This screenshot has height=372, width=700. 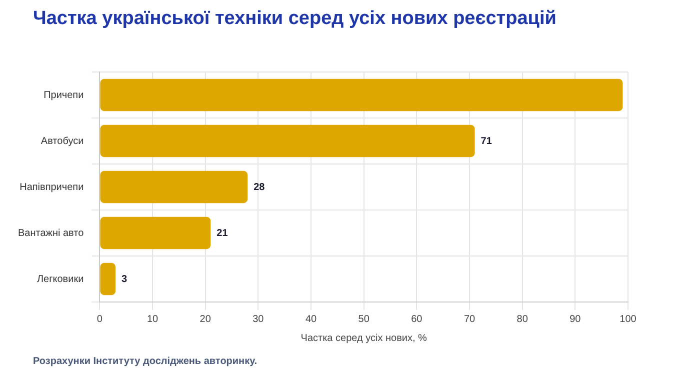 What do you see at coordinates (260, 187) in the screenshot?
I see `data-label: 28` at bounding box center [260, 187].